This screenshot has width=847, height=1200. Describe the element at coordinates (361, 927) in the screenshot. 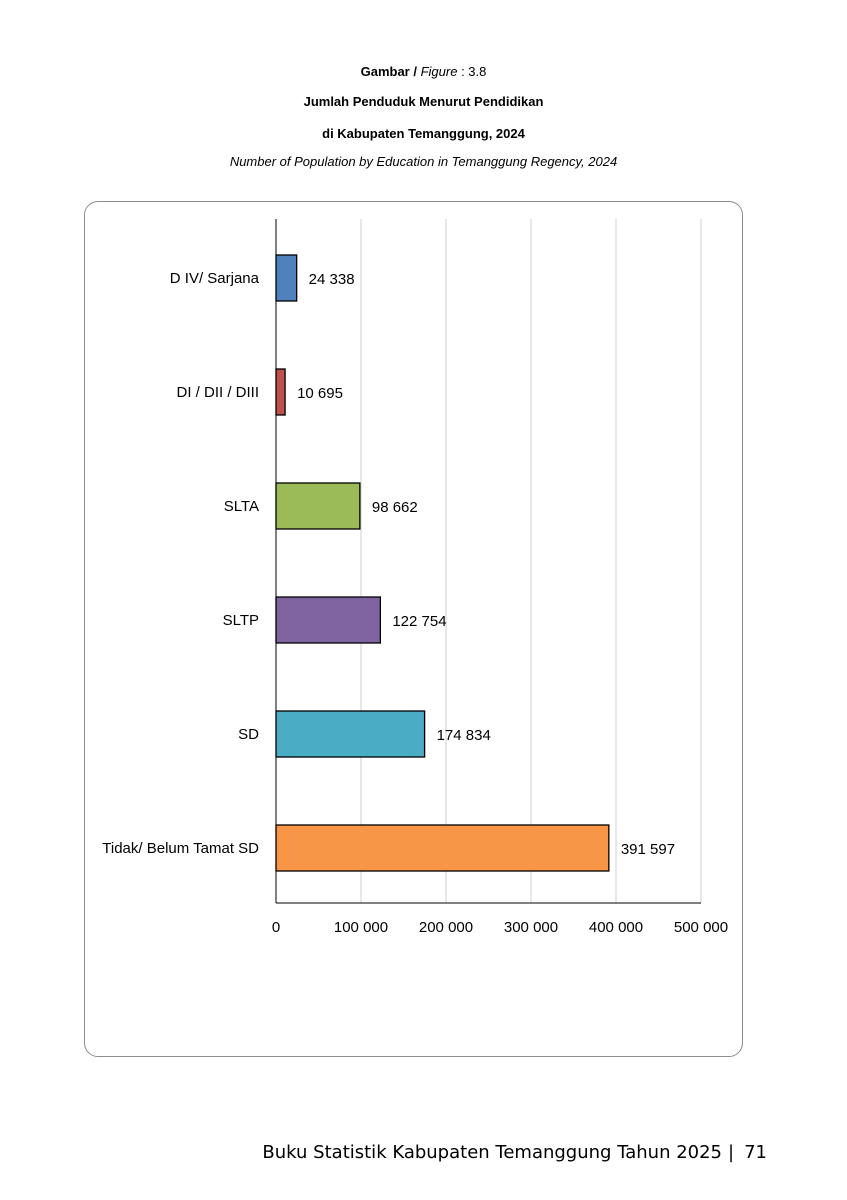

I see `x-tick-label: 100 000` at that location.